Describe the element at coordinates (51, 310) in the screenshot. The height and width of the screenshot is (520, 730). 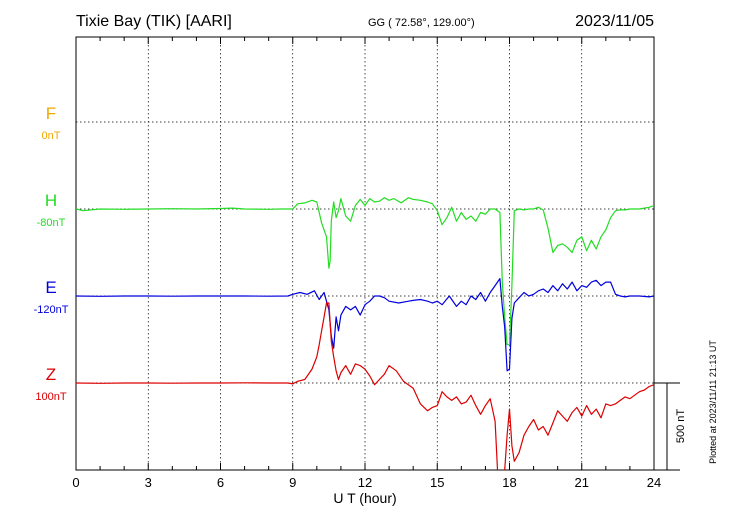
I see `series-baseline-e: -120nT` at that location.